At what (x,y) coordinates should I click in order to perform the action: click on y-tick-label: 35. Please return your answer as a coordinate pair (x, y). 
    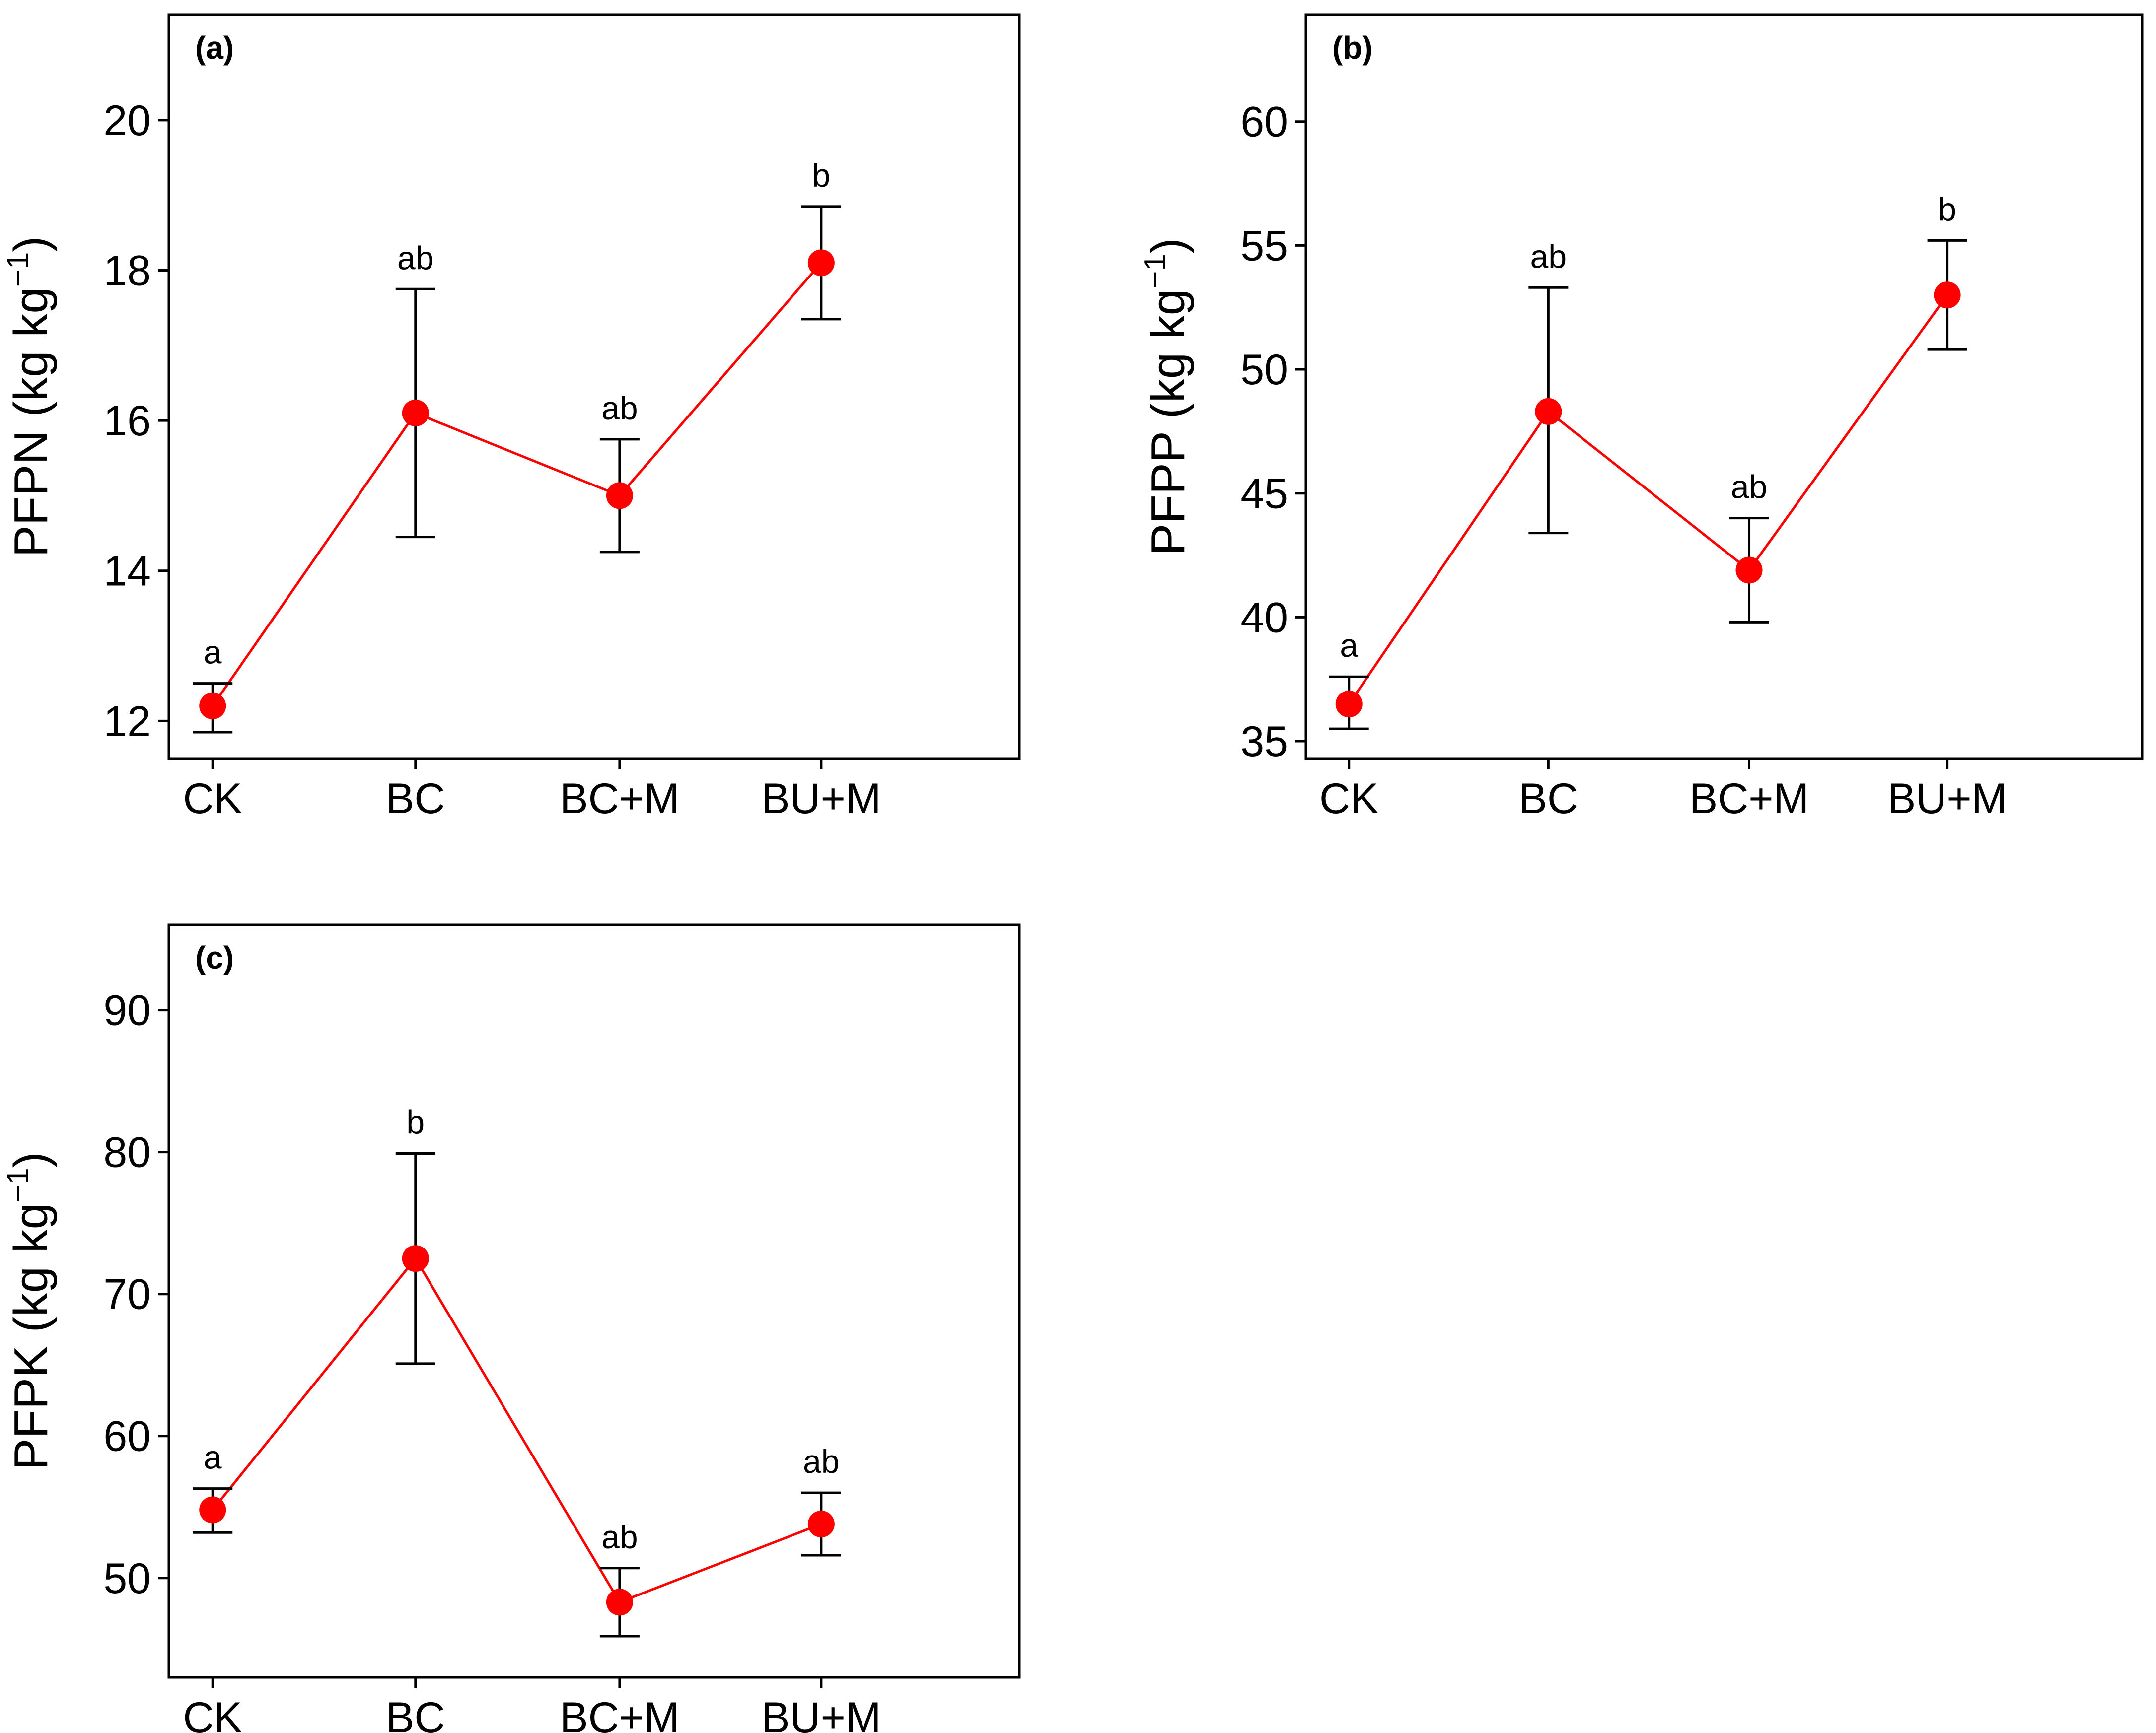
    Looking at the image, I should click on (1264, 741).